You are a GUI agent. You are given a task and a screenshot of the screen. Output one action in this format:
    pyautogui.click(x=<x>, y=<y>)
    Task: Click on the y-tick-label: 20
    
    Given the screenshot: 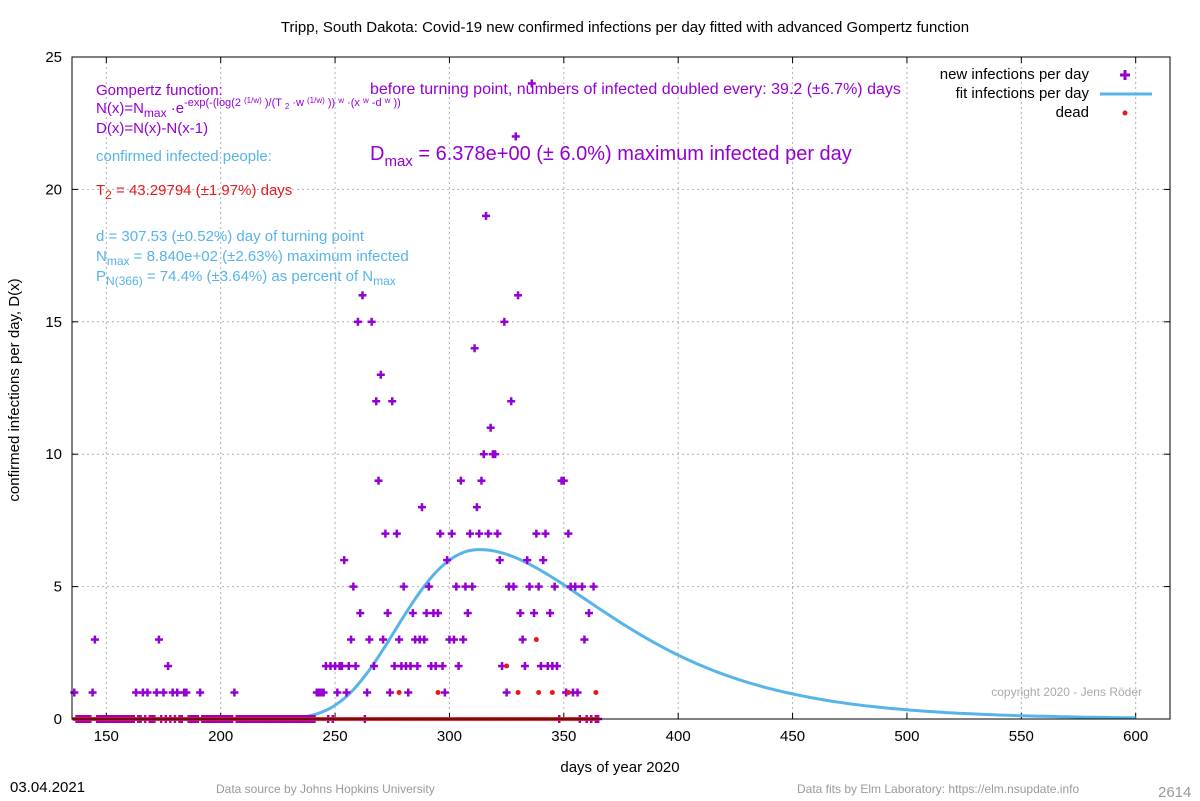 What is the action you would take?
    pyautogui.click(x=53, y=189)
    